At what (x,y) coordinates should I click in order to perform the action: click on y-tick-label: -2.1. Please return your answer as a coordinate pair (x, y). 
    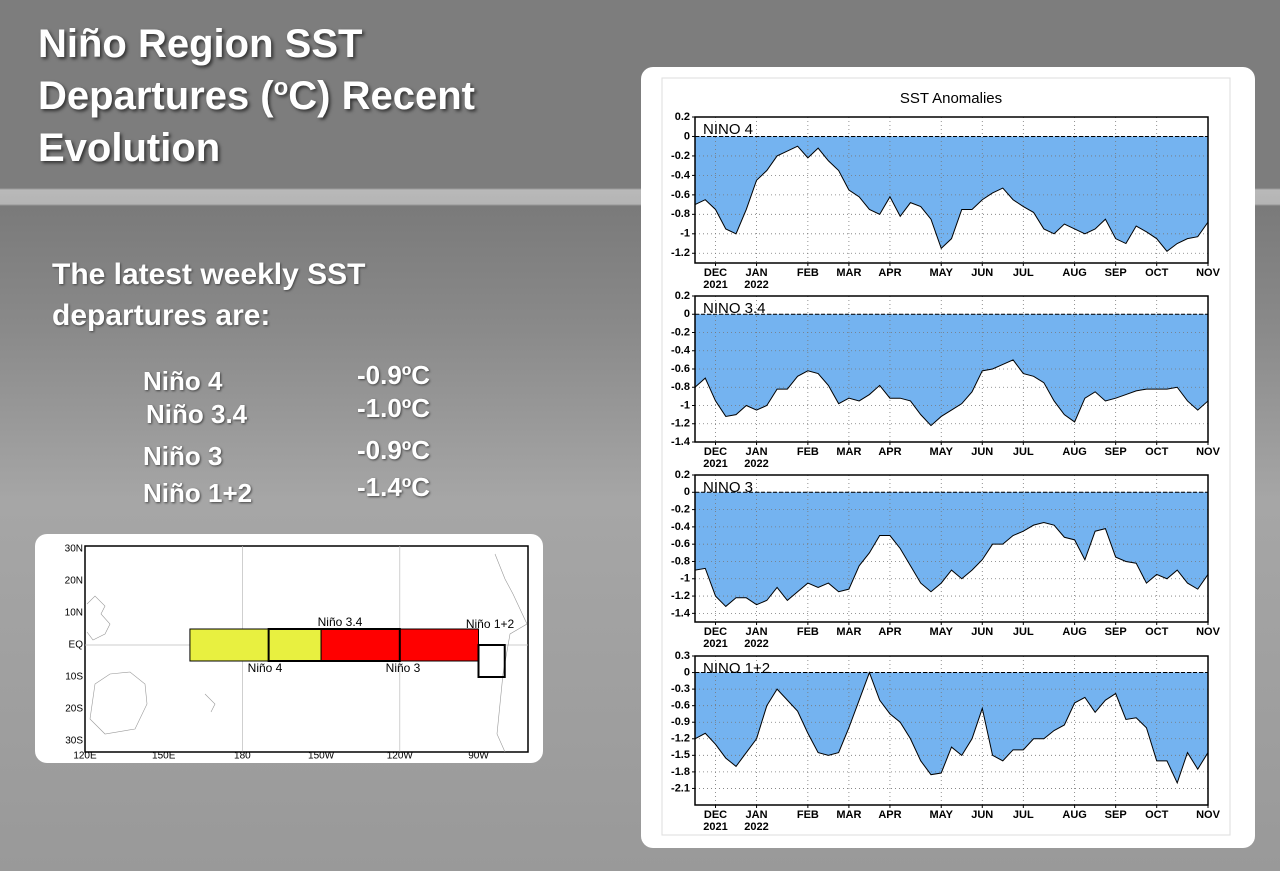
    Looking at the image, I should click on (680, 788).